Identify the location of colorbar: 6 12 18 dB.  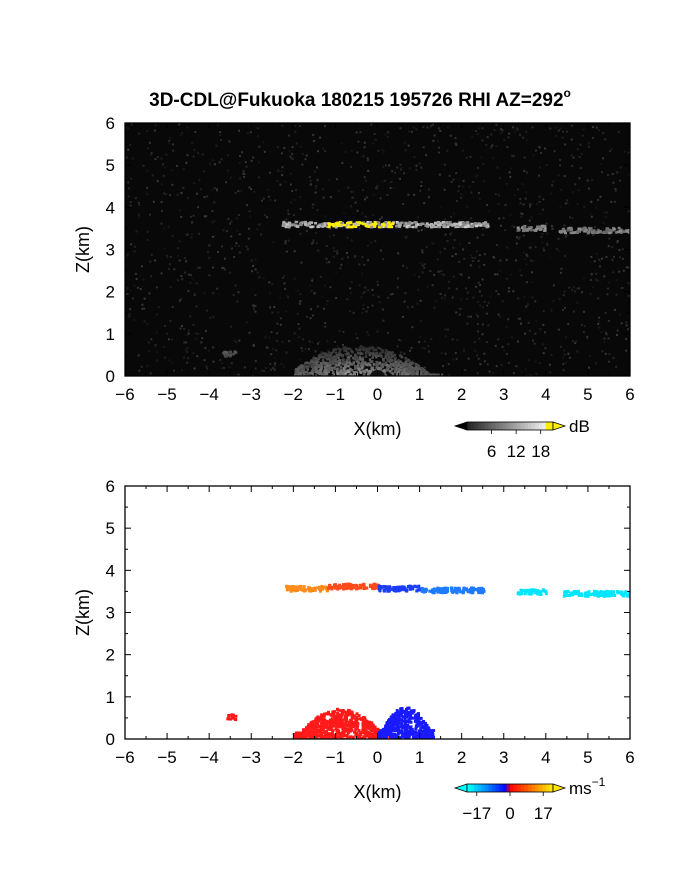
(521, 439).